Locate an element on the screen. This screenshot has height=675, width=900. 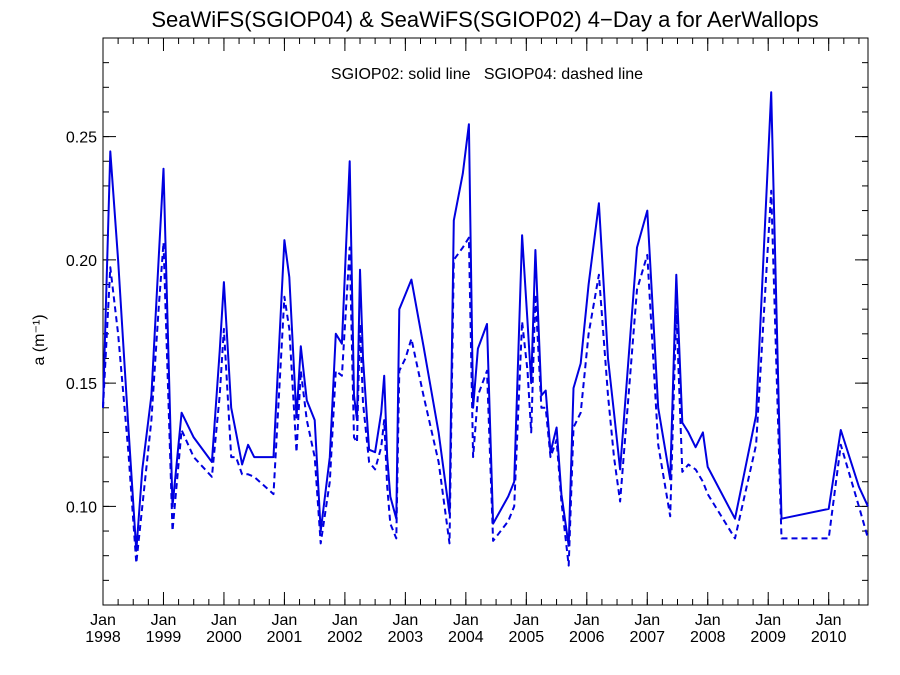
x-tick-year: 2002 is located at coordinates (345, 637).